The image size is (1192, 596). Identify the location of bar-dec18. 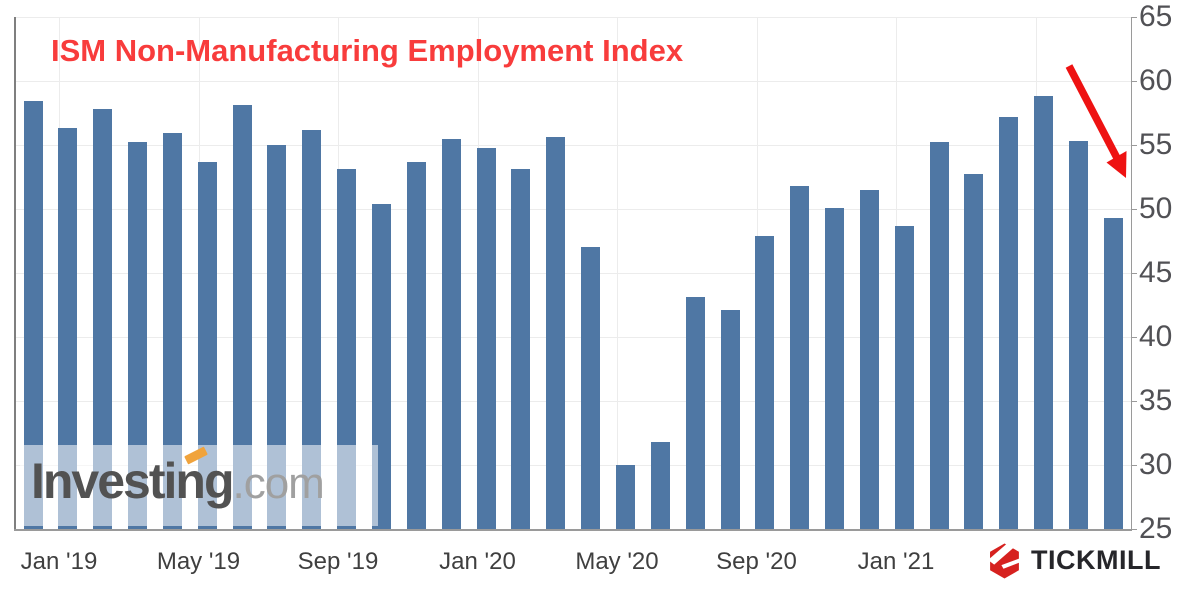
(68, 328).